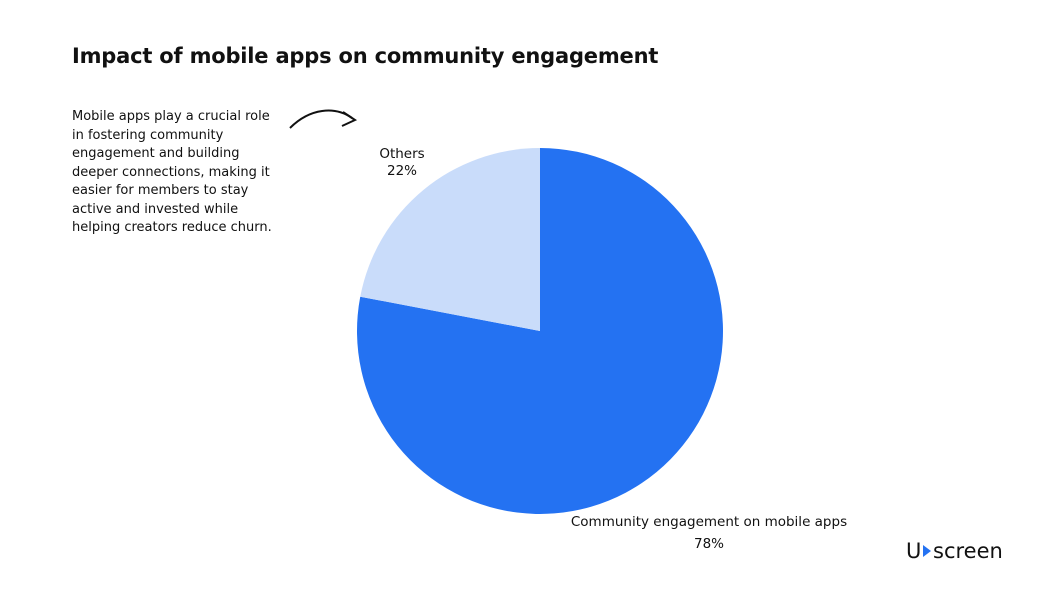  What do you see at coordinates (709, 544) in the screenshot?
I see `slice-value-label: 78%` at bounding box center [709, 544].